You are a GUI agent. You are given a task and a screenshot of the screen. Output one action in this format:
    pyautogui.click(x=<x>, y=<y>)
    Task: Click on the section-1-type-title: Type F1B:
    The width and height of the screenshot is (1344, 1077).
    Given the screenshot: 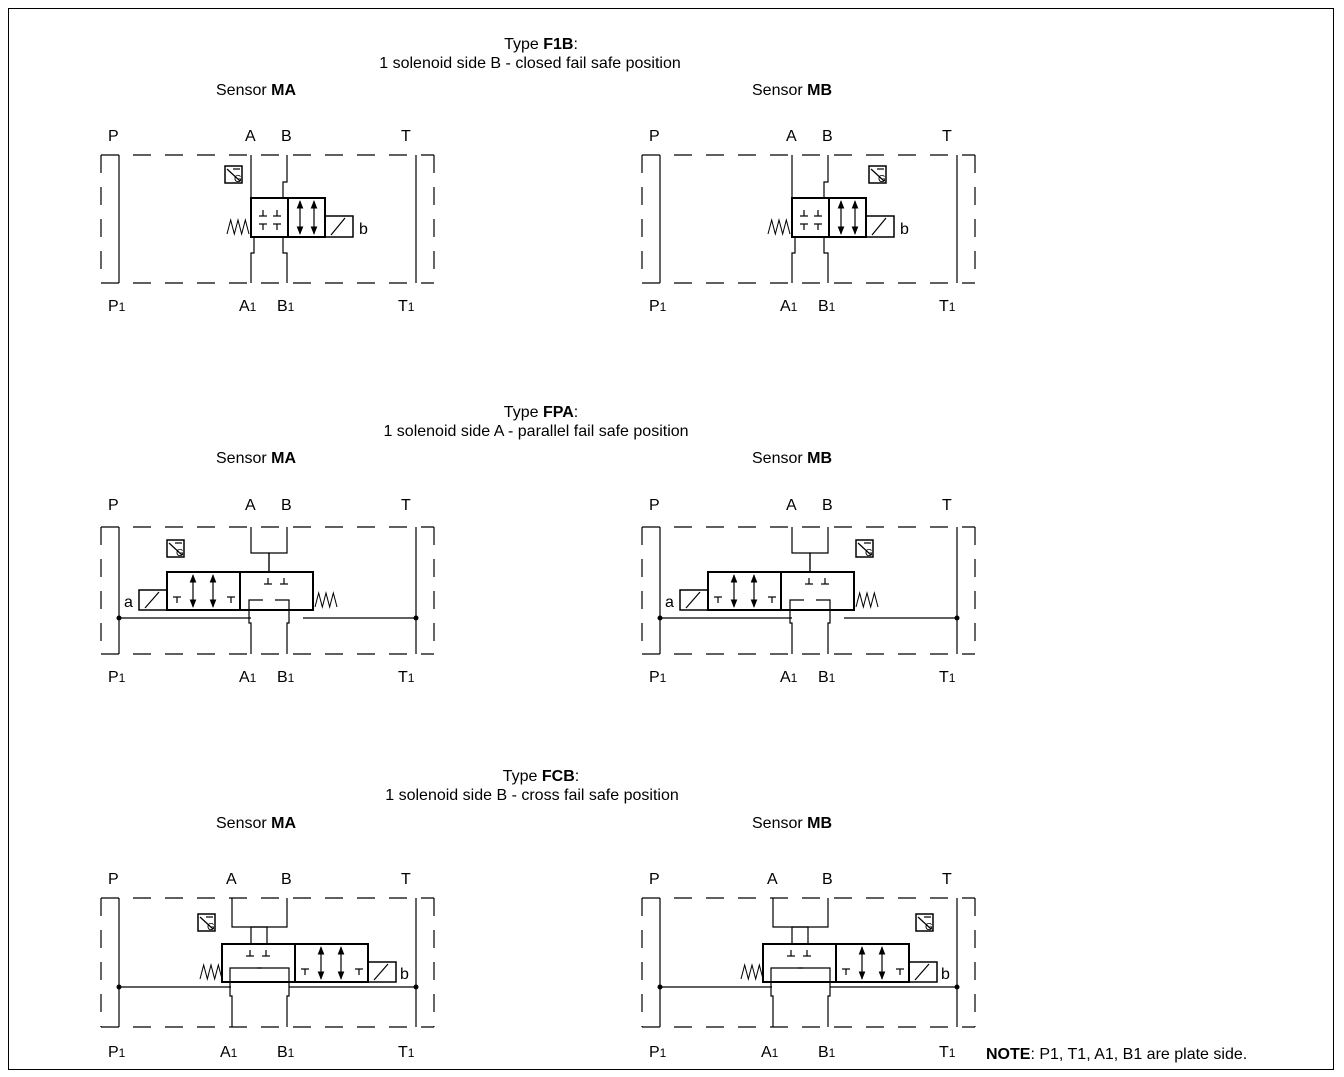 What is the action you would take?
    pyautogui.click(x=541, y=44)
    